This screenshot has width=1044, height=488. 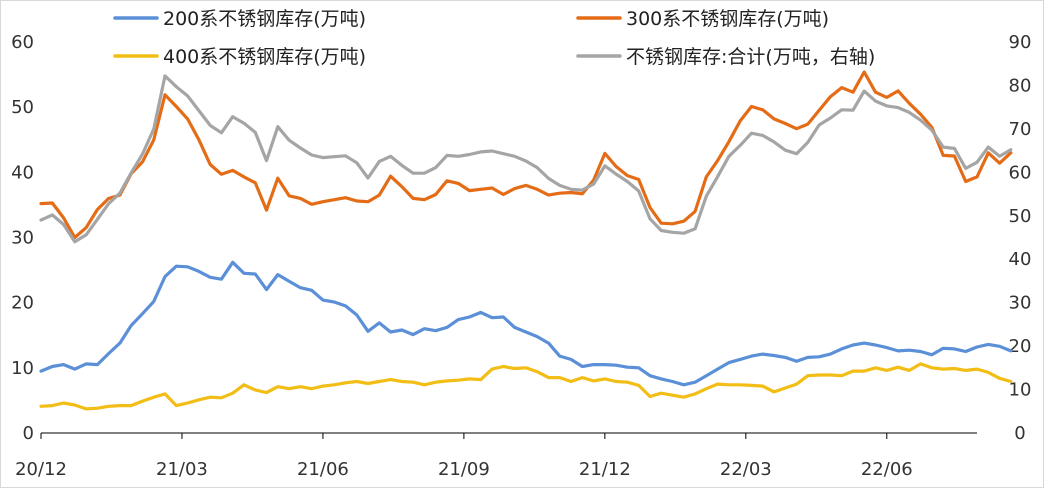 What do you see at coordinates (22, 303) in the screenshot?
I see `y-left-tick-label: 20` at bounding box center [22, 303].